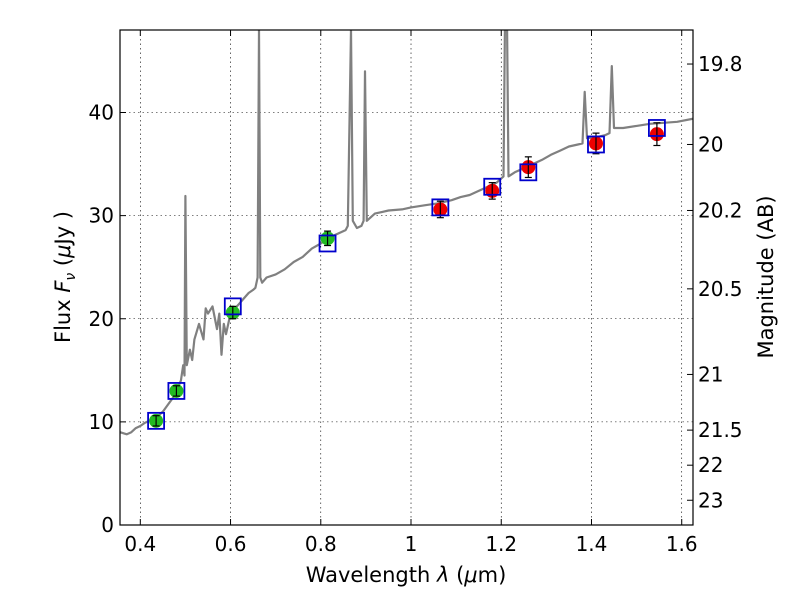  I want to click on x-axis-title-open: (, so click(456, 575).